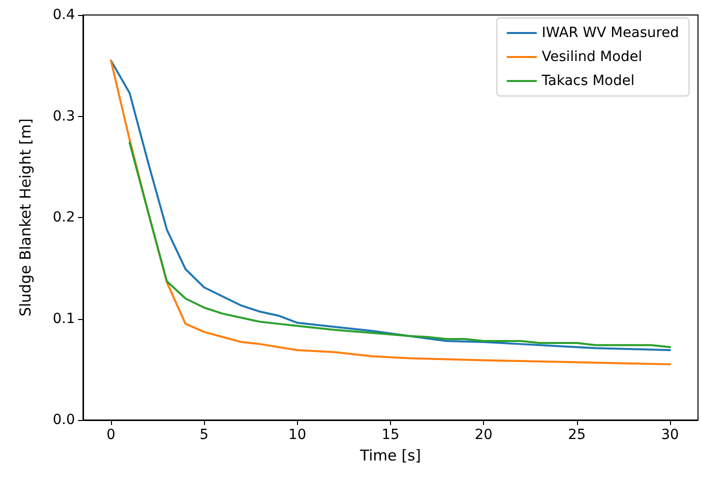 The image size is (701, 482). Describe the element at coordinates (592, 57) in the screenshot. I see `legend-label: Vesilind Model` at that location.